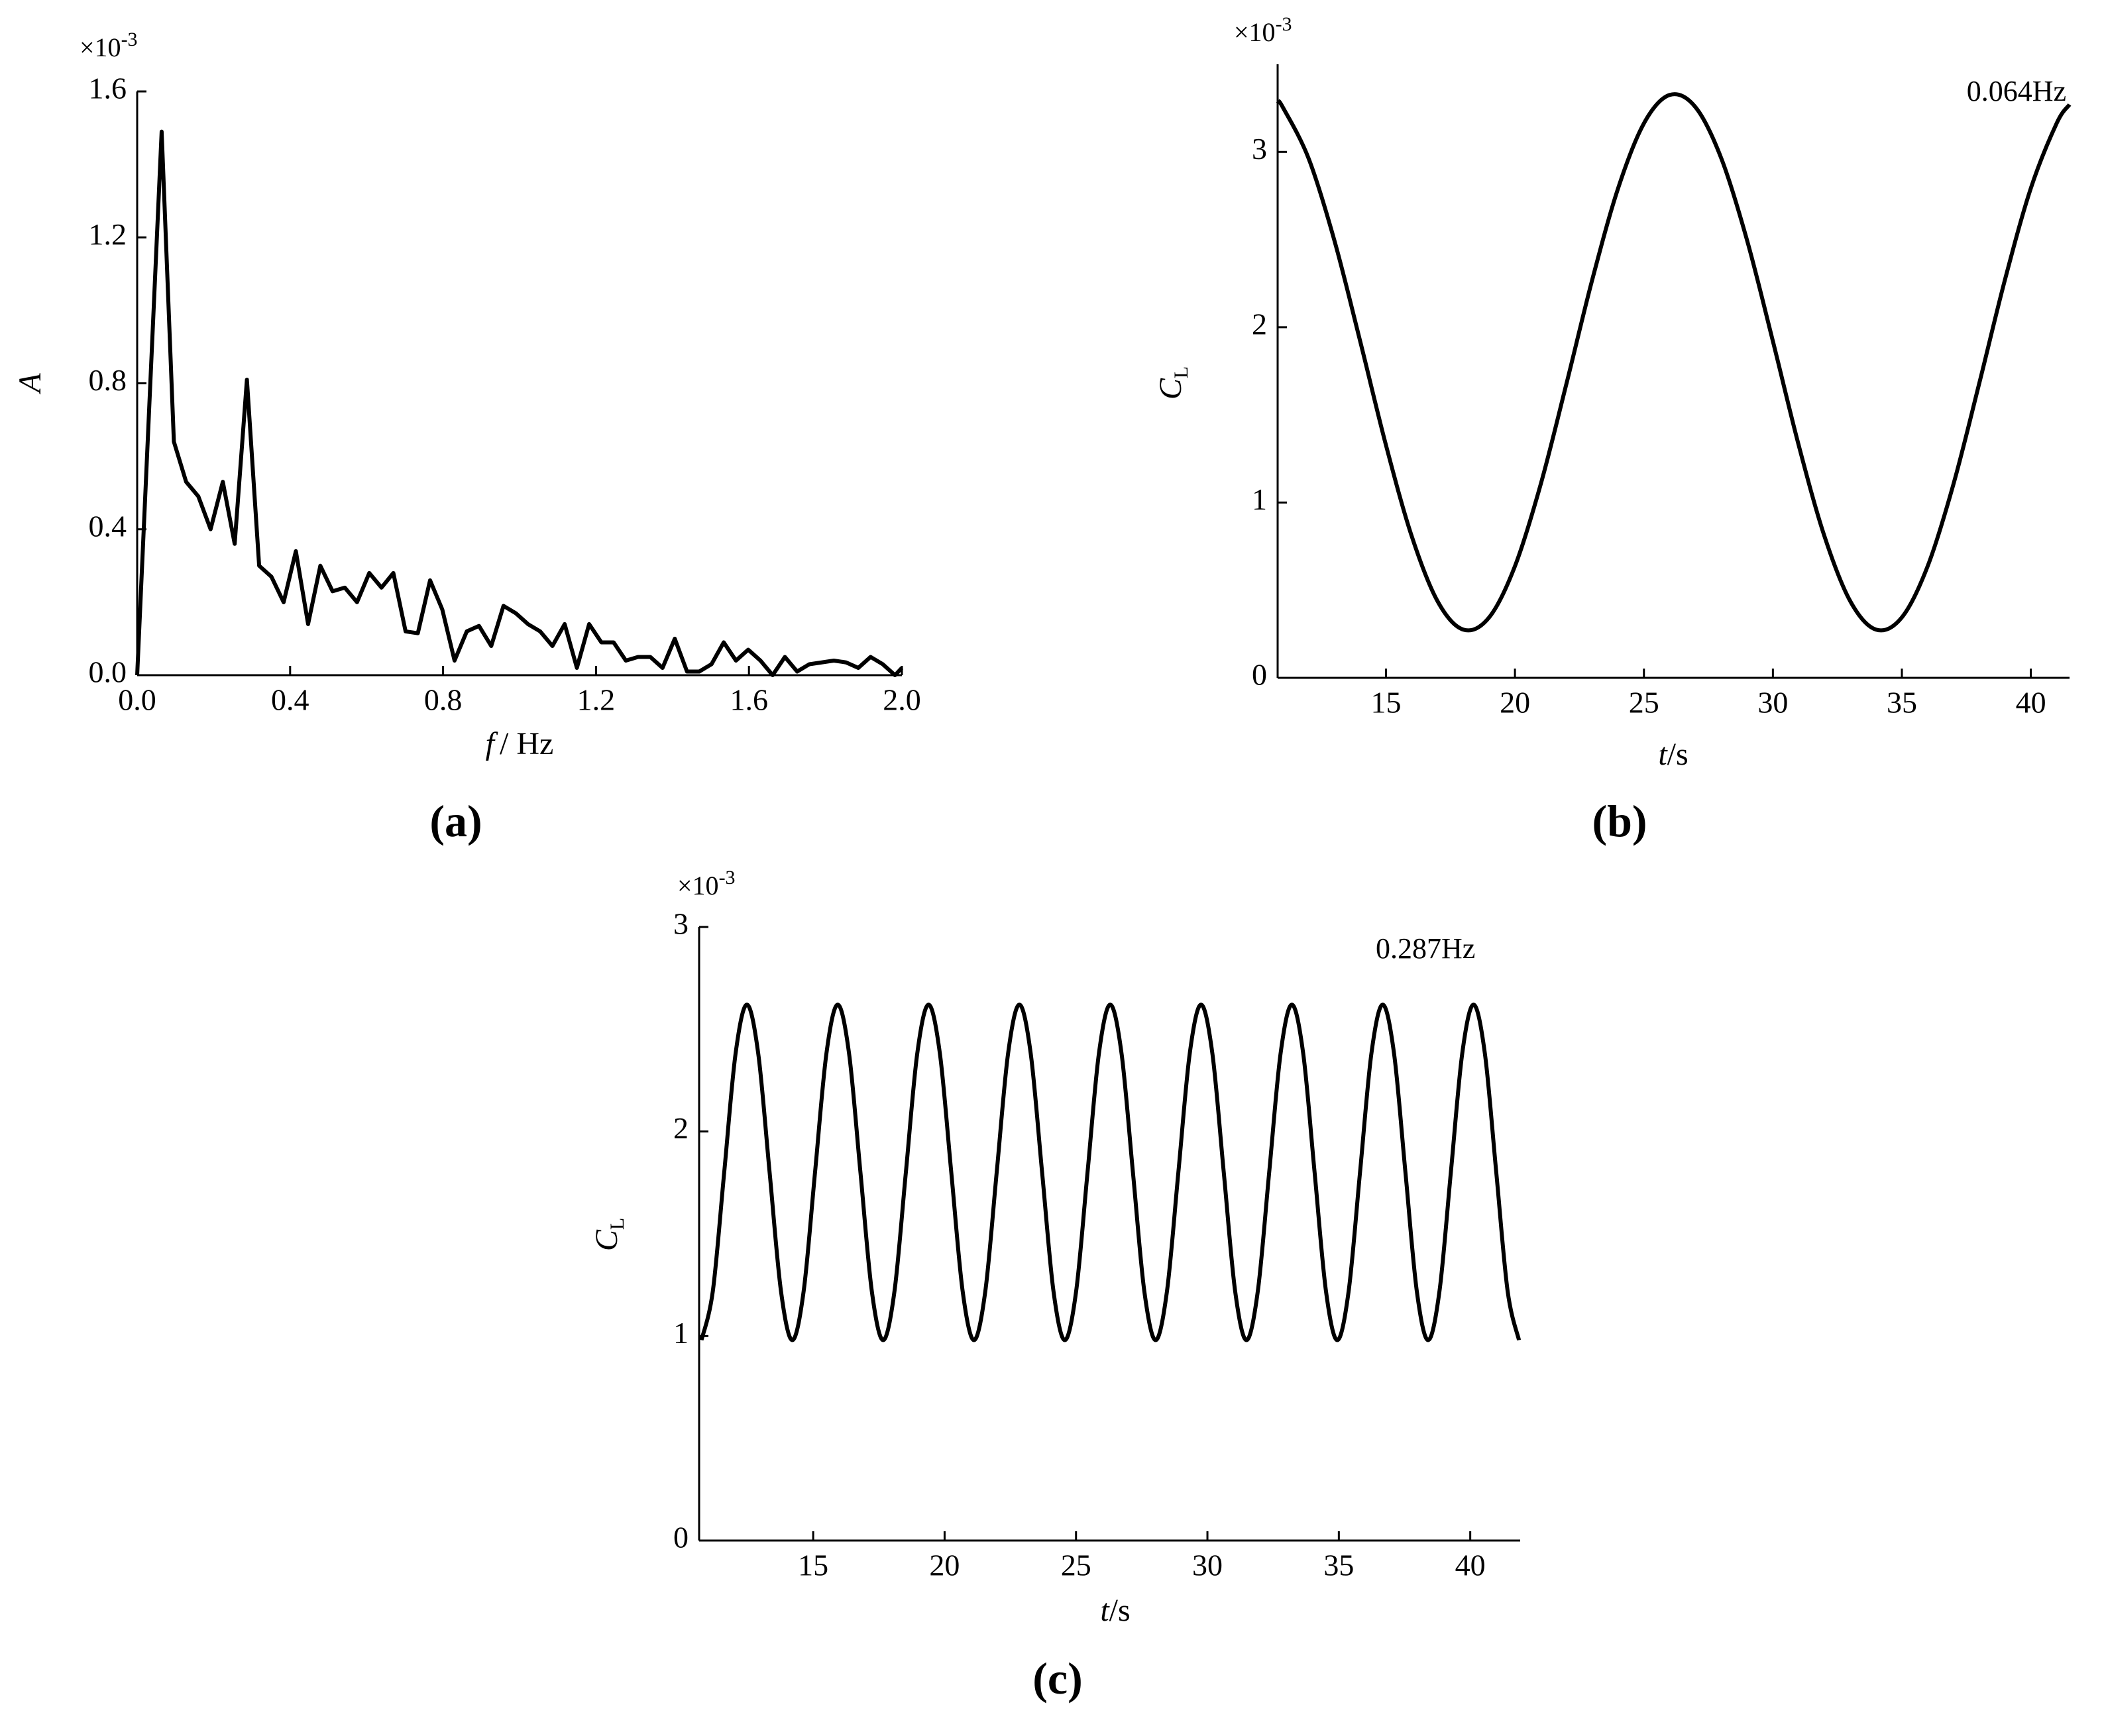 This screenshot has width=2104, height=1736. Describe the element at coordinates (137, 700) in the screenshot. I see `x-tick-label: 0.0` at that location.